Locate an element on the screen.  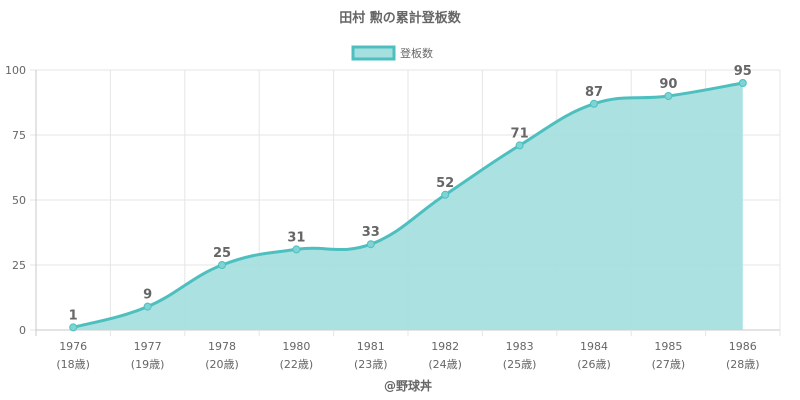
x-tick-sublabel: (27歳) is located at coordinates (669, 364).